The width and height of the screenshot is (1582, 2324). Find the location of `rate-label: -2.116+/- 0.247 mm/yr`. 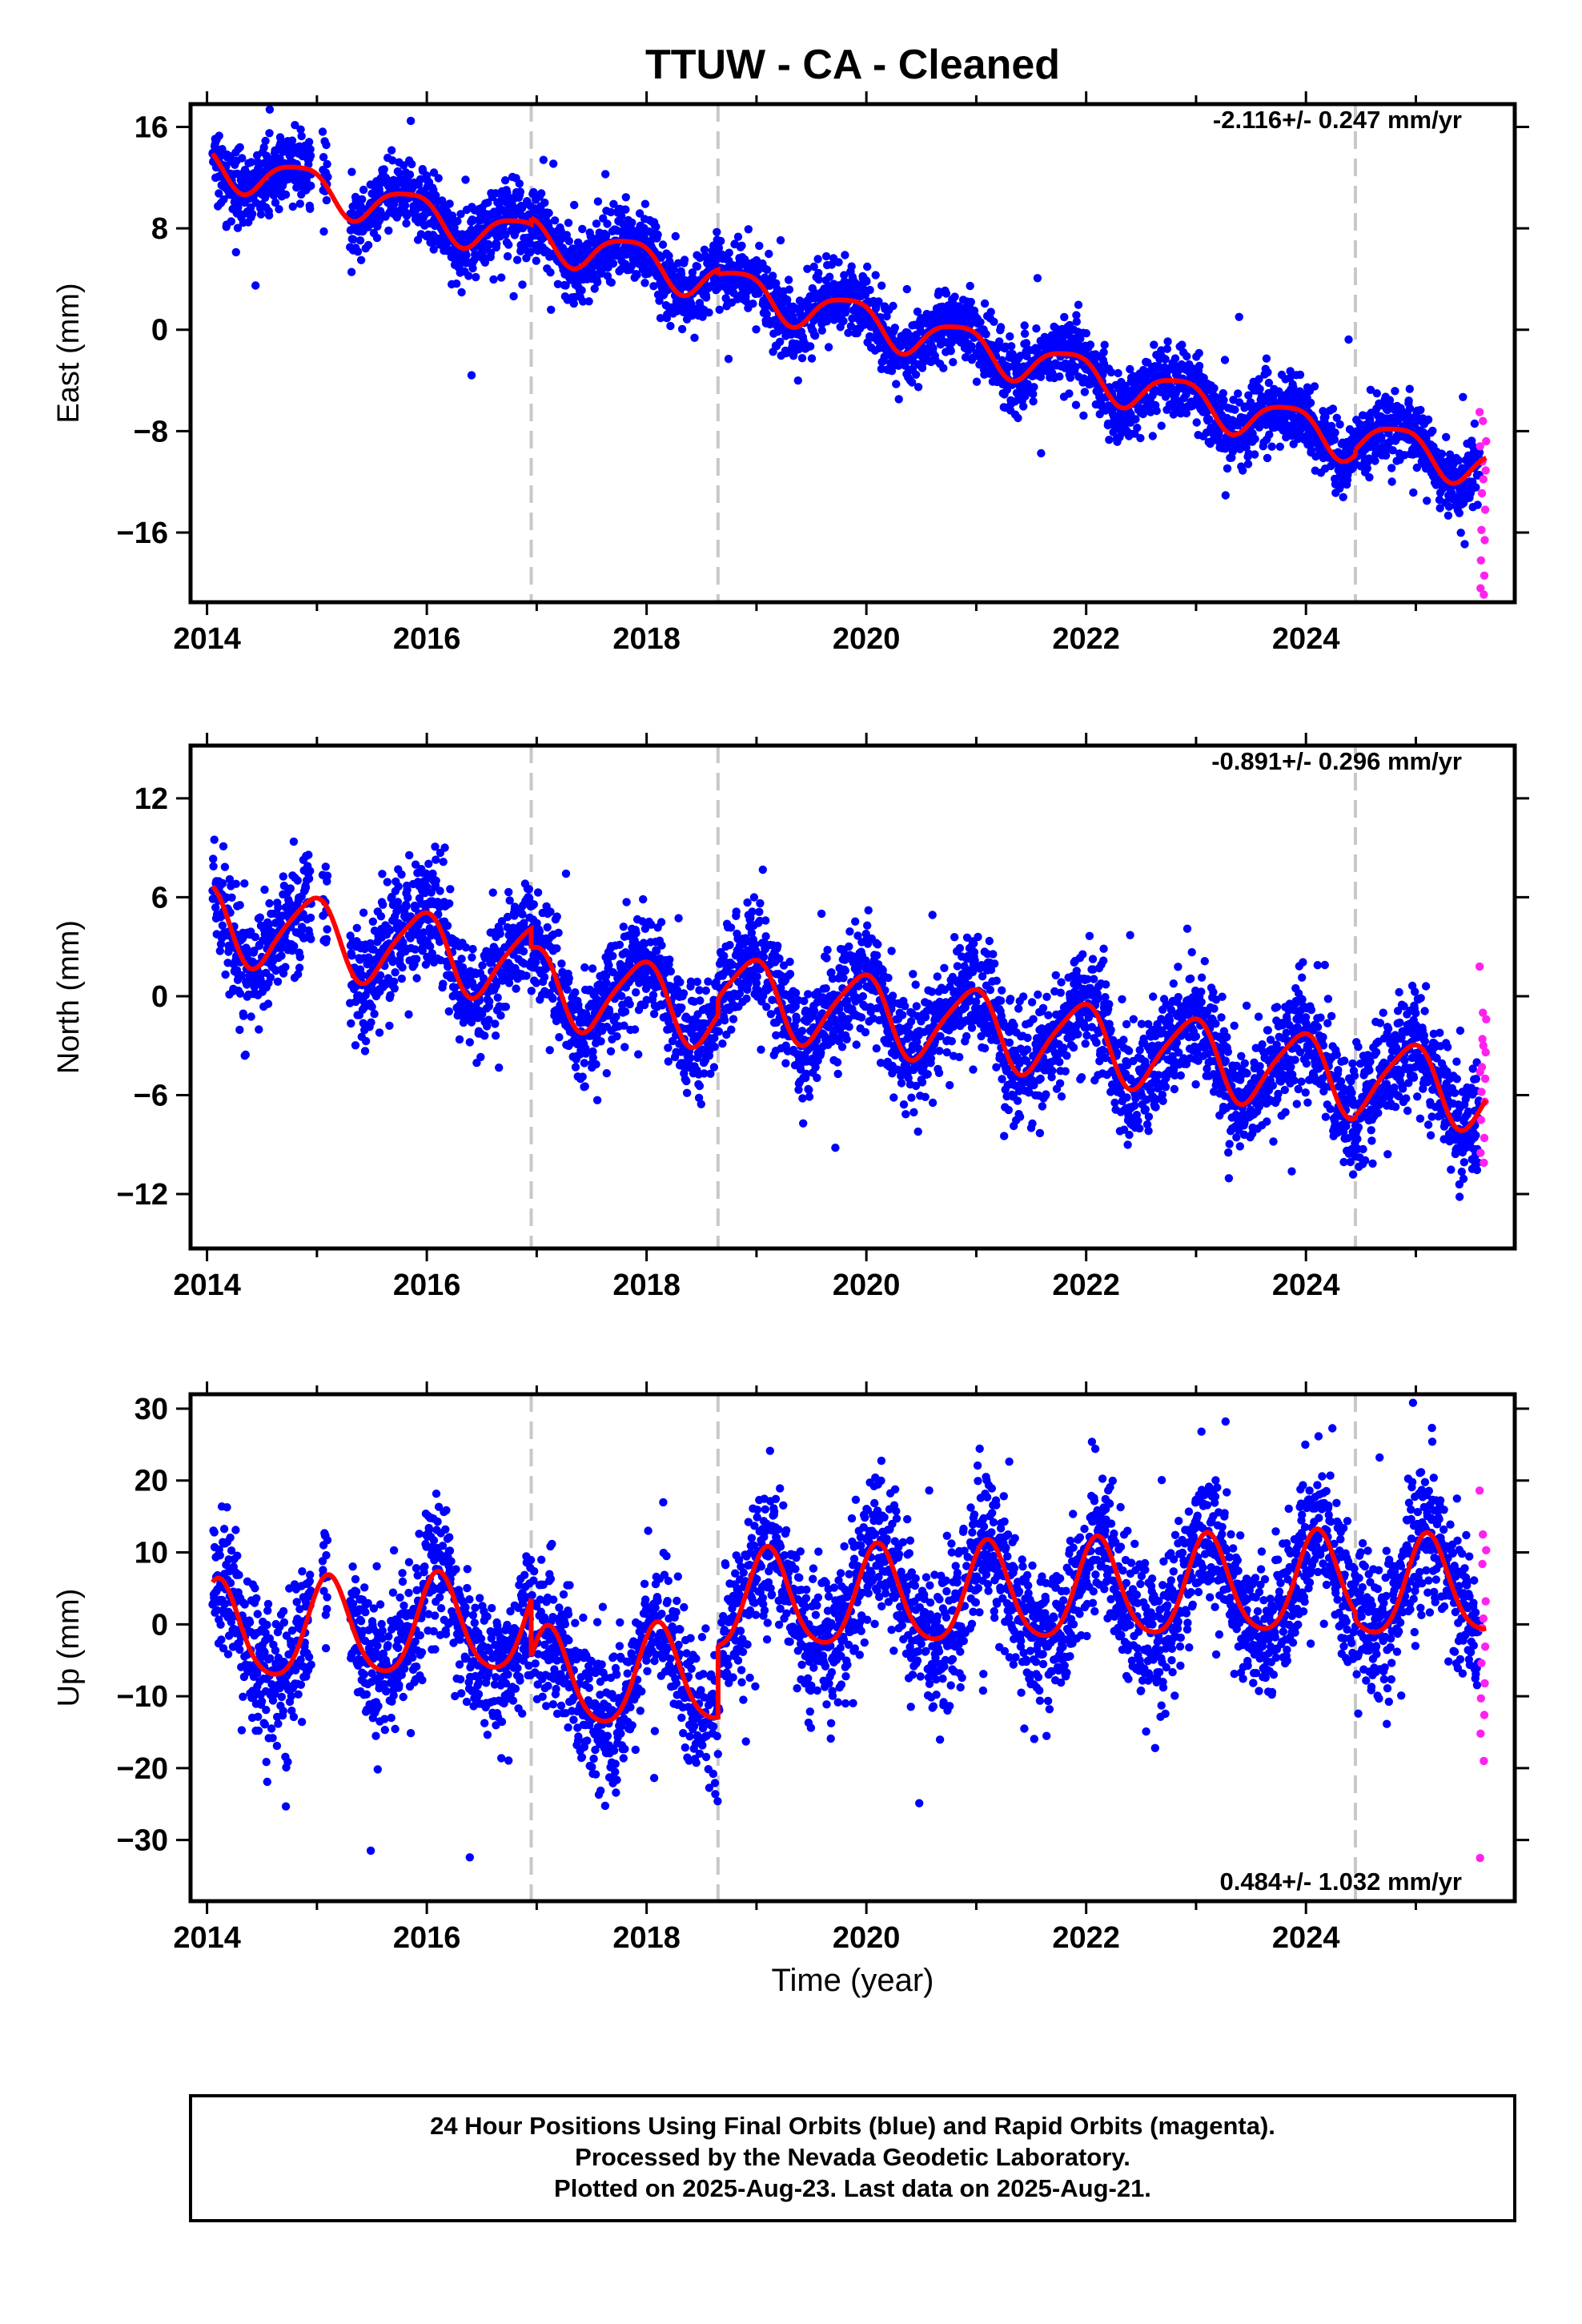

rate-label: -2.116+/- 0.247 mm/yr is located at coordinates (1337, 120).